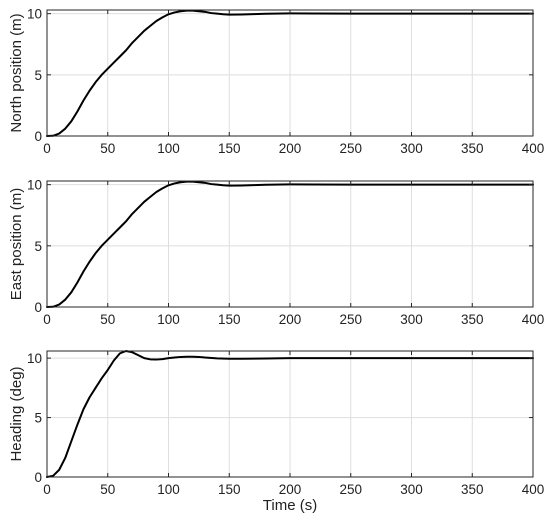  What do you see at coordinates (290, 505) in the screenshot?
I see `x-axis-title: Time (s)` at bounding box center [290, 505].